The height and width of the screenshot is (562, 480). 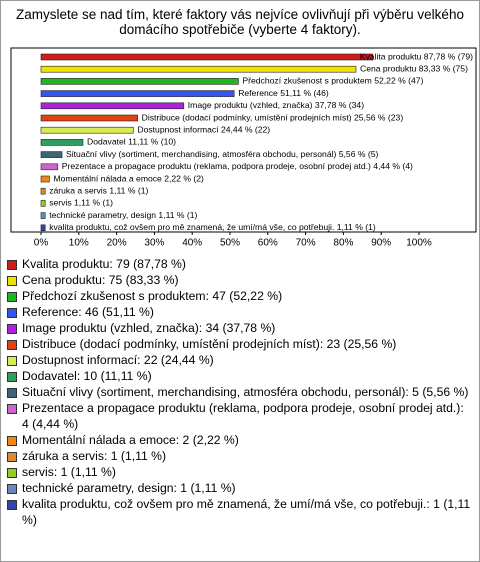 I want to click on legend-entry: Cena produktu: 75 (83,33 %), so click(x=240, y=280).